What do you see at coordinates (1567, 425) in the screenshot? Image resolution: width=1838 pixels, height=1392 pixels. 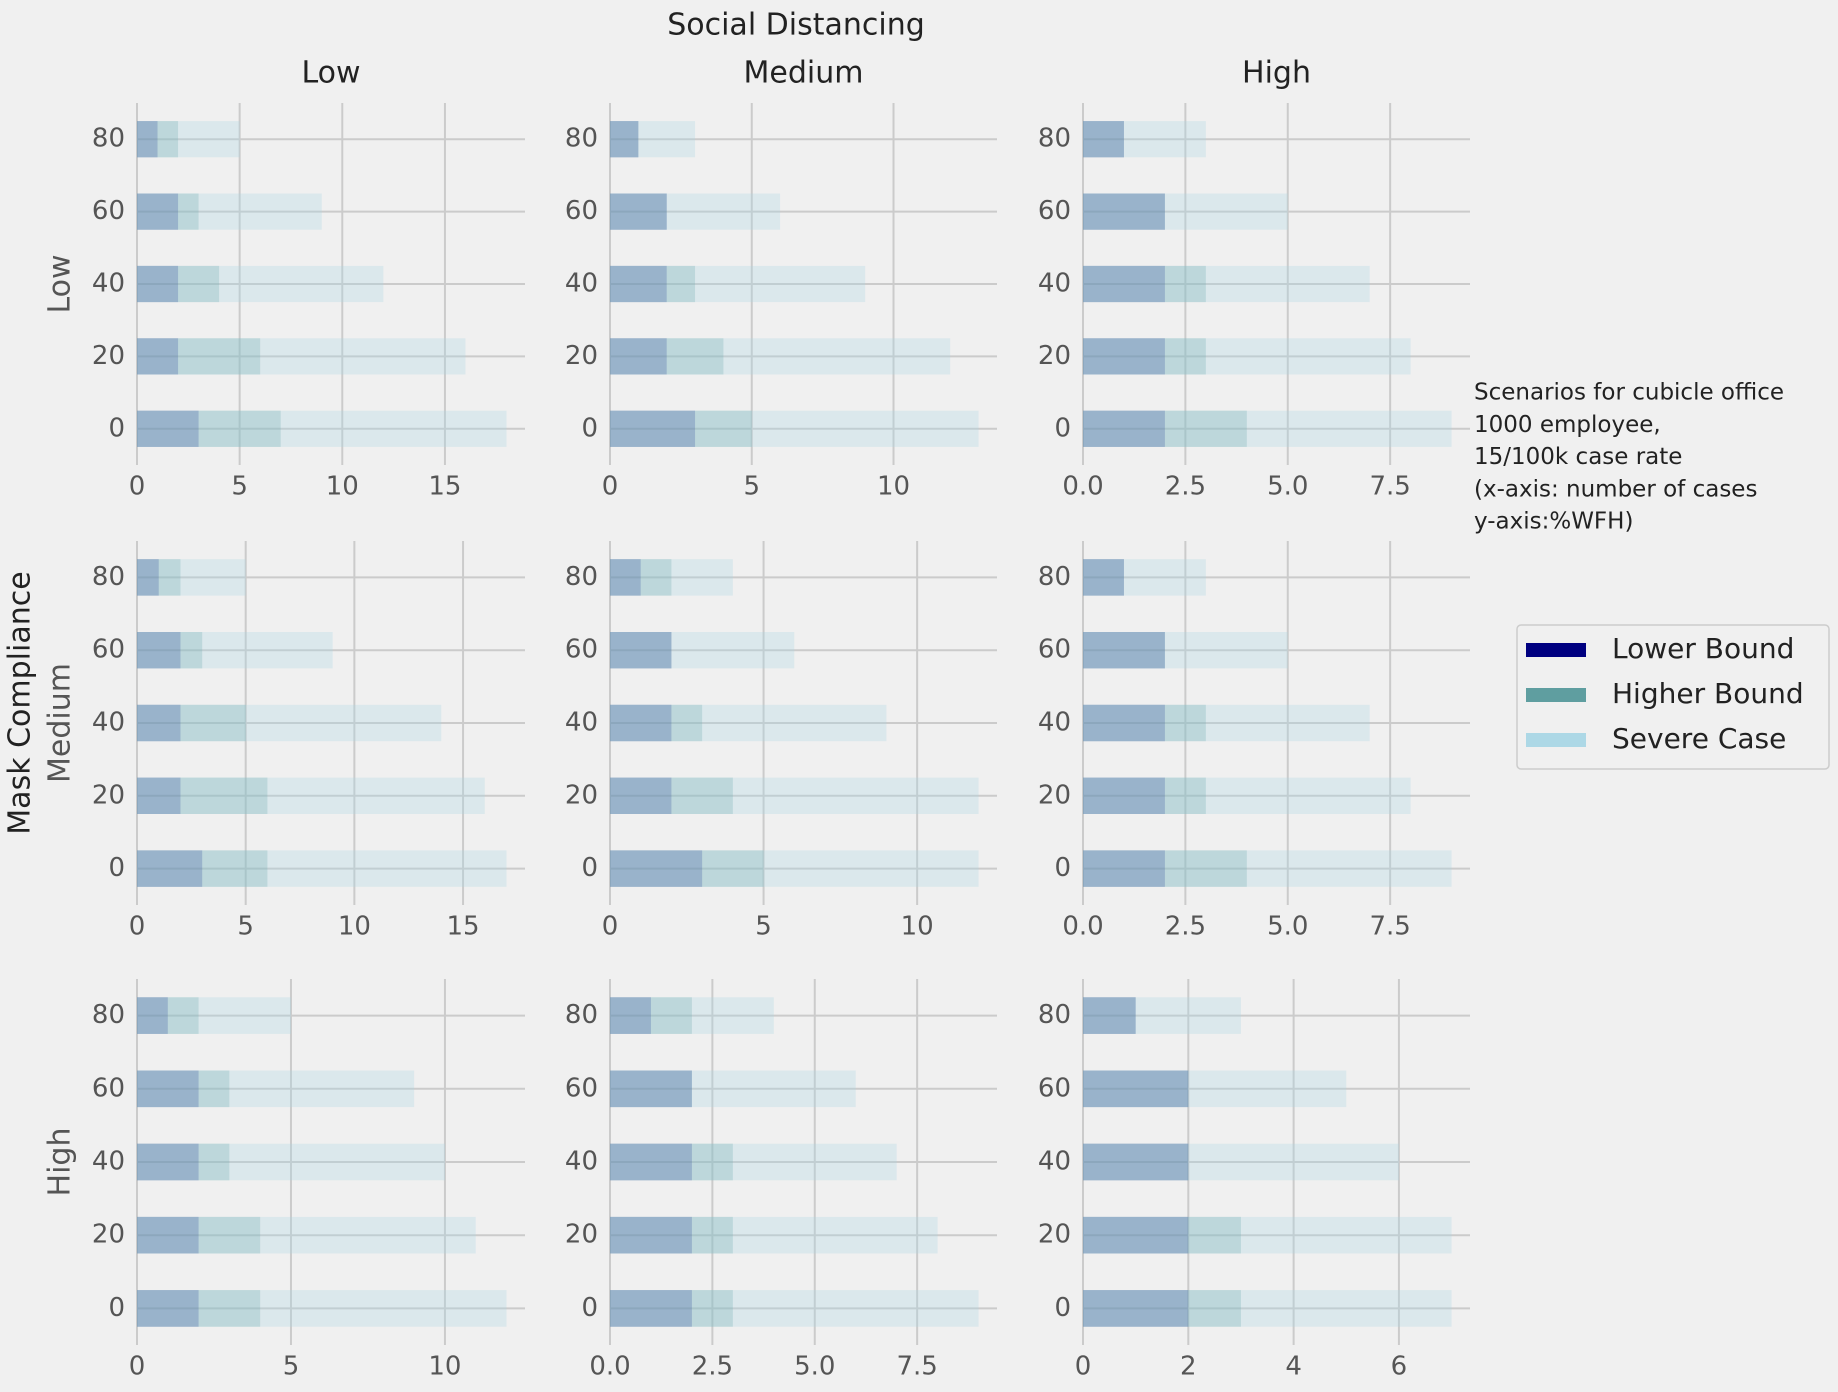 I see `annotation: 1000 employee,` at bounding box center [1567, 425].